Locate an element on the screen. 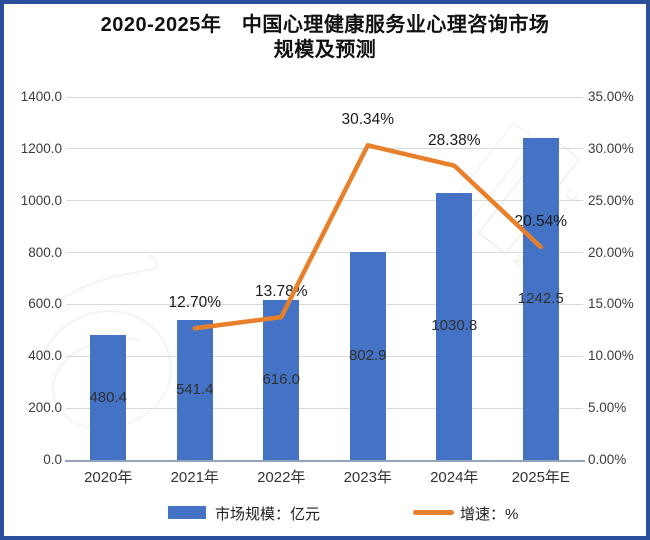 This screenshot has width=650, height=540. x-axis-tick-label: 2023年 is located at coordinates (367, 477).